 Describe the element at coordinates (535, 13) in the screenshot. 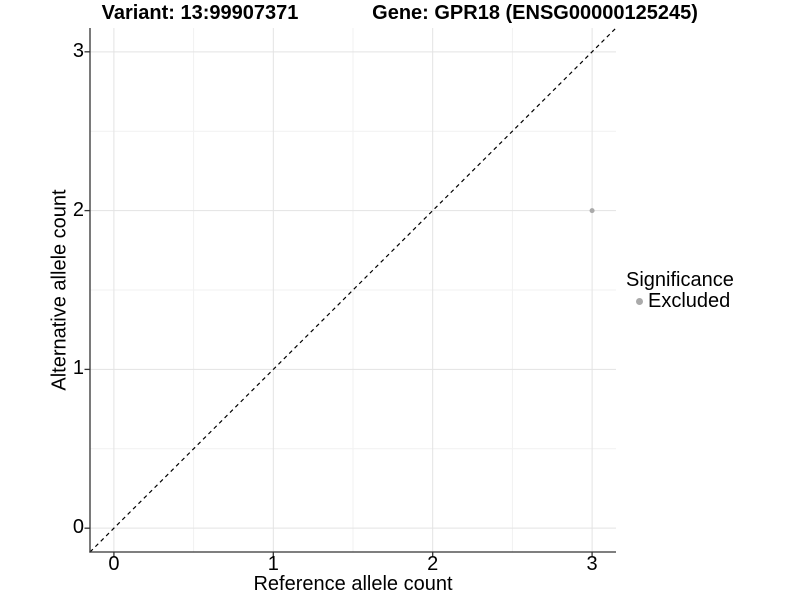

I see `gene-title: Gene: GPR18 (ENSG00000125245)` at that location.